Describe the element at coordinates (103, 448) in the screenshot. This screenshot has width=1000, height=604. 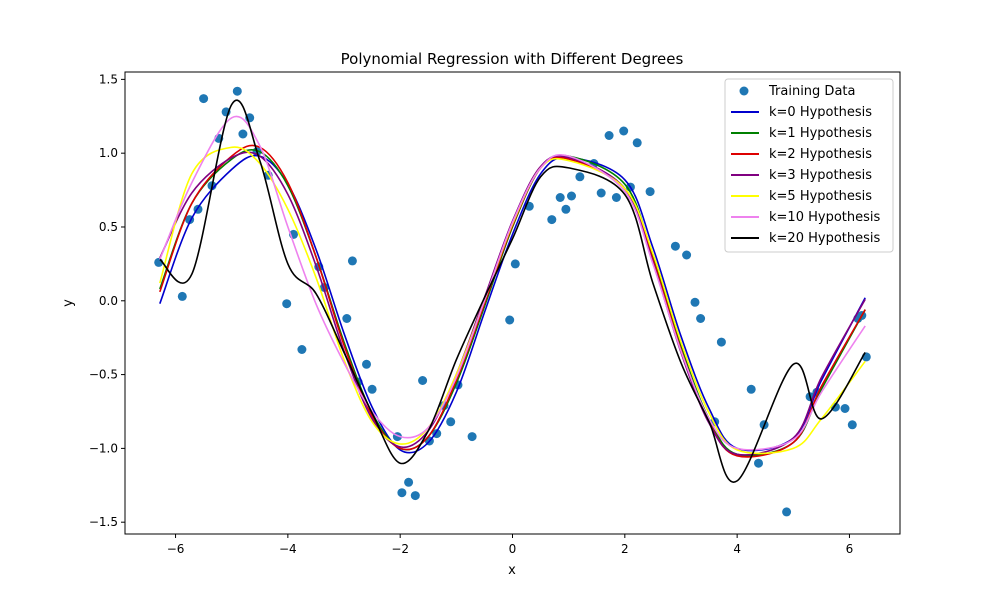
I see `y-tick-label: −1.0` at that location.